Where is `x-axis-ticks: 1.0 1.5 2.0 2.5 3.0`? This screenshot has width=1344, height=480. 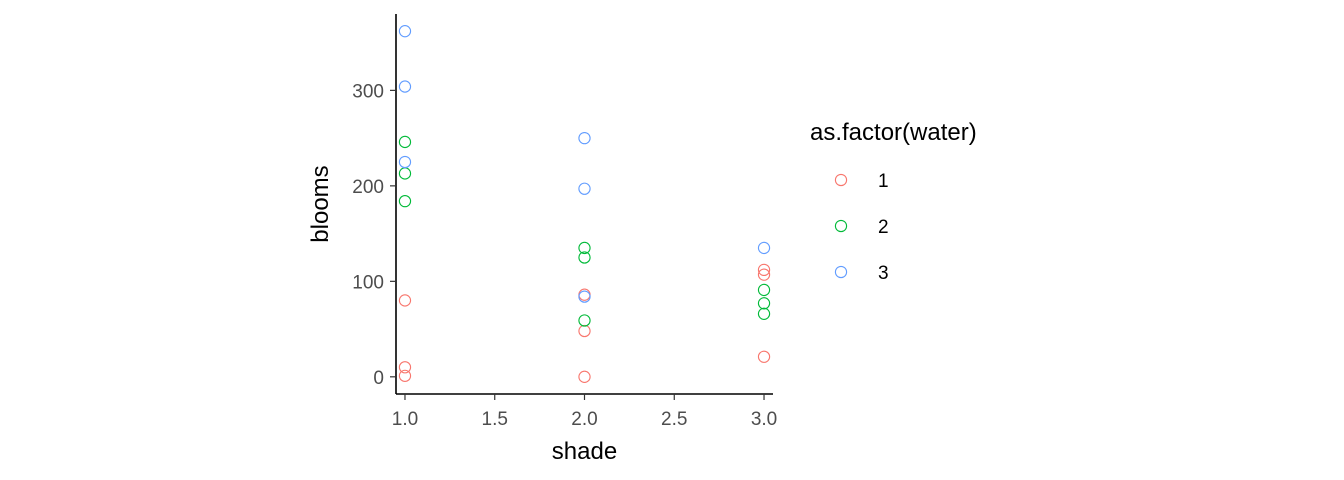
x-axis-ticks: 1.0 1.5 2.0 2.5 3.0 is located at coordinates (584, 412).